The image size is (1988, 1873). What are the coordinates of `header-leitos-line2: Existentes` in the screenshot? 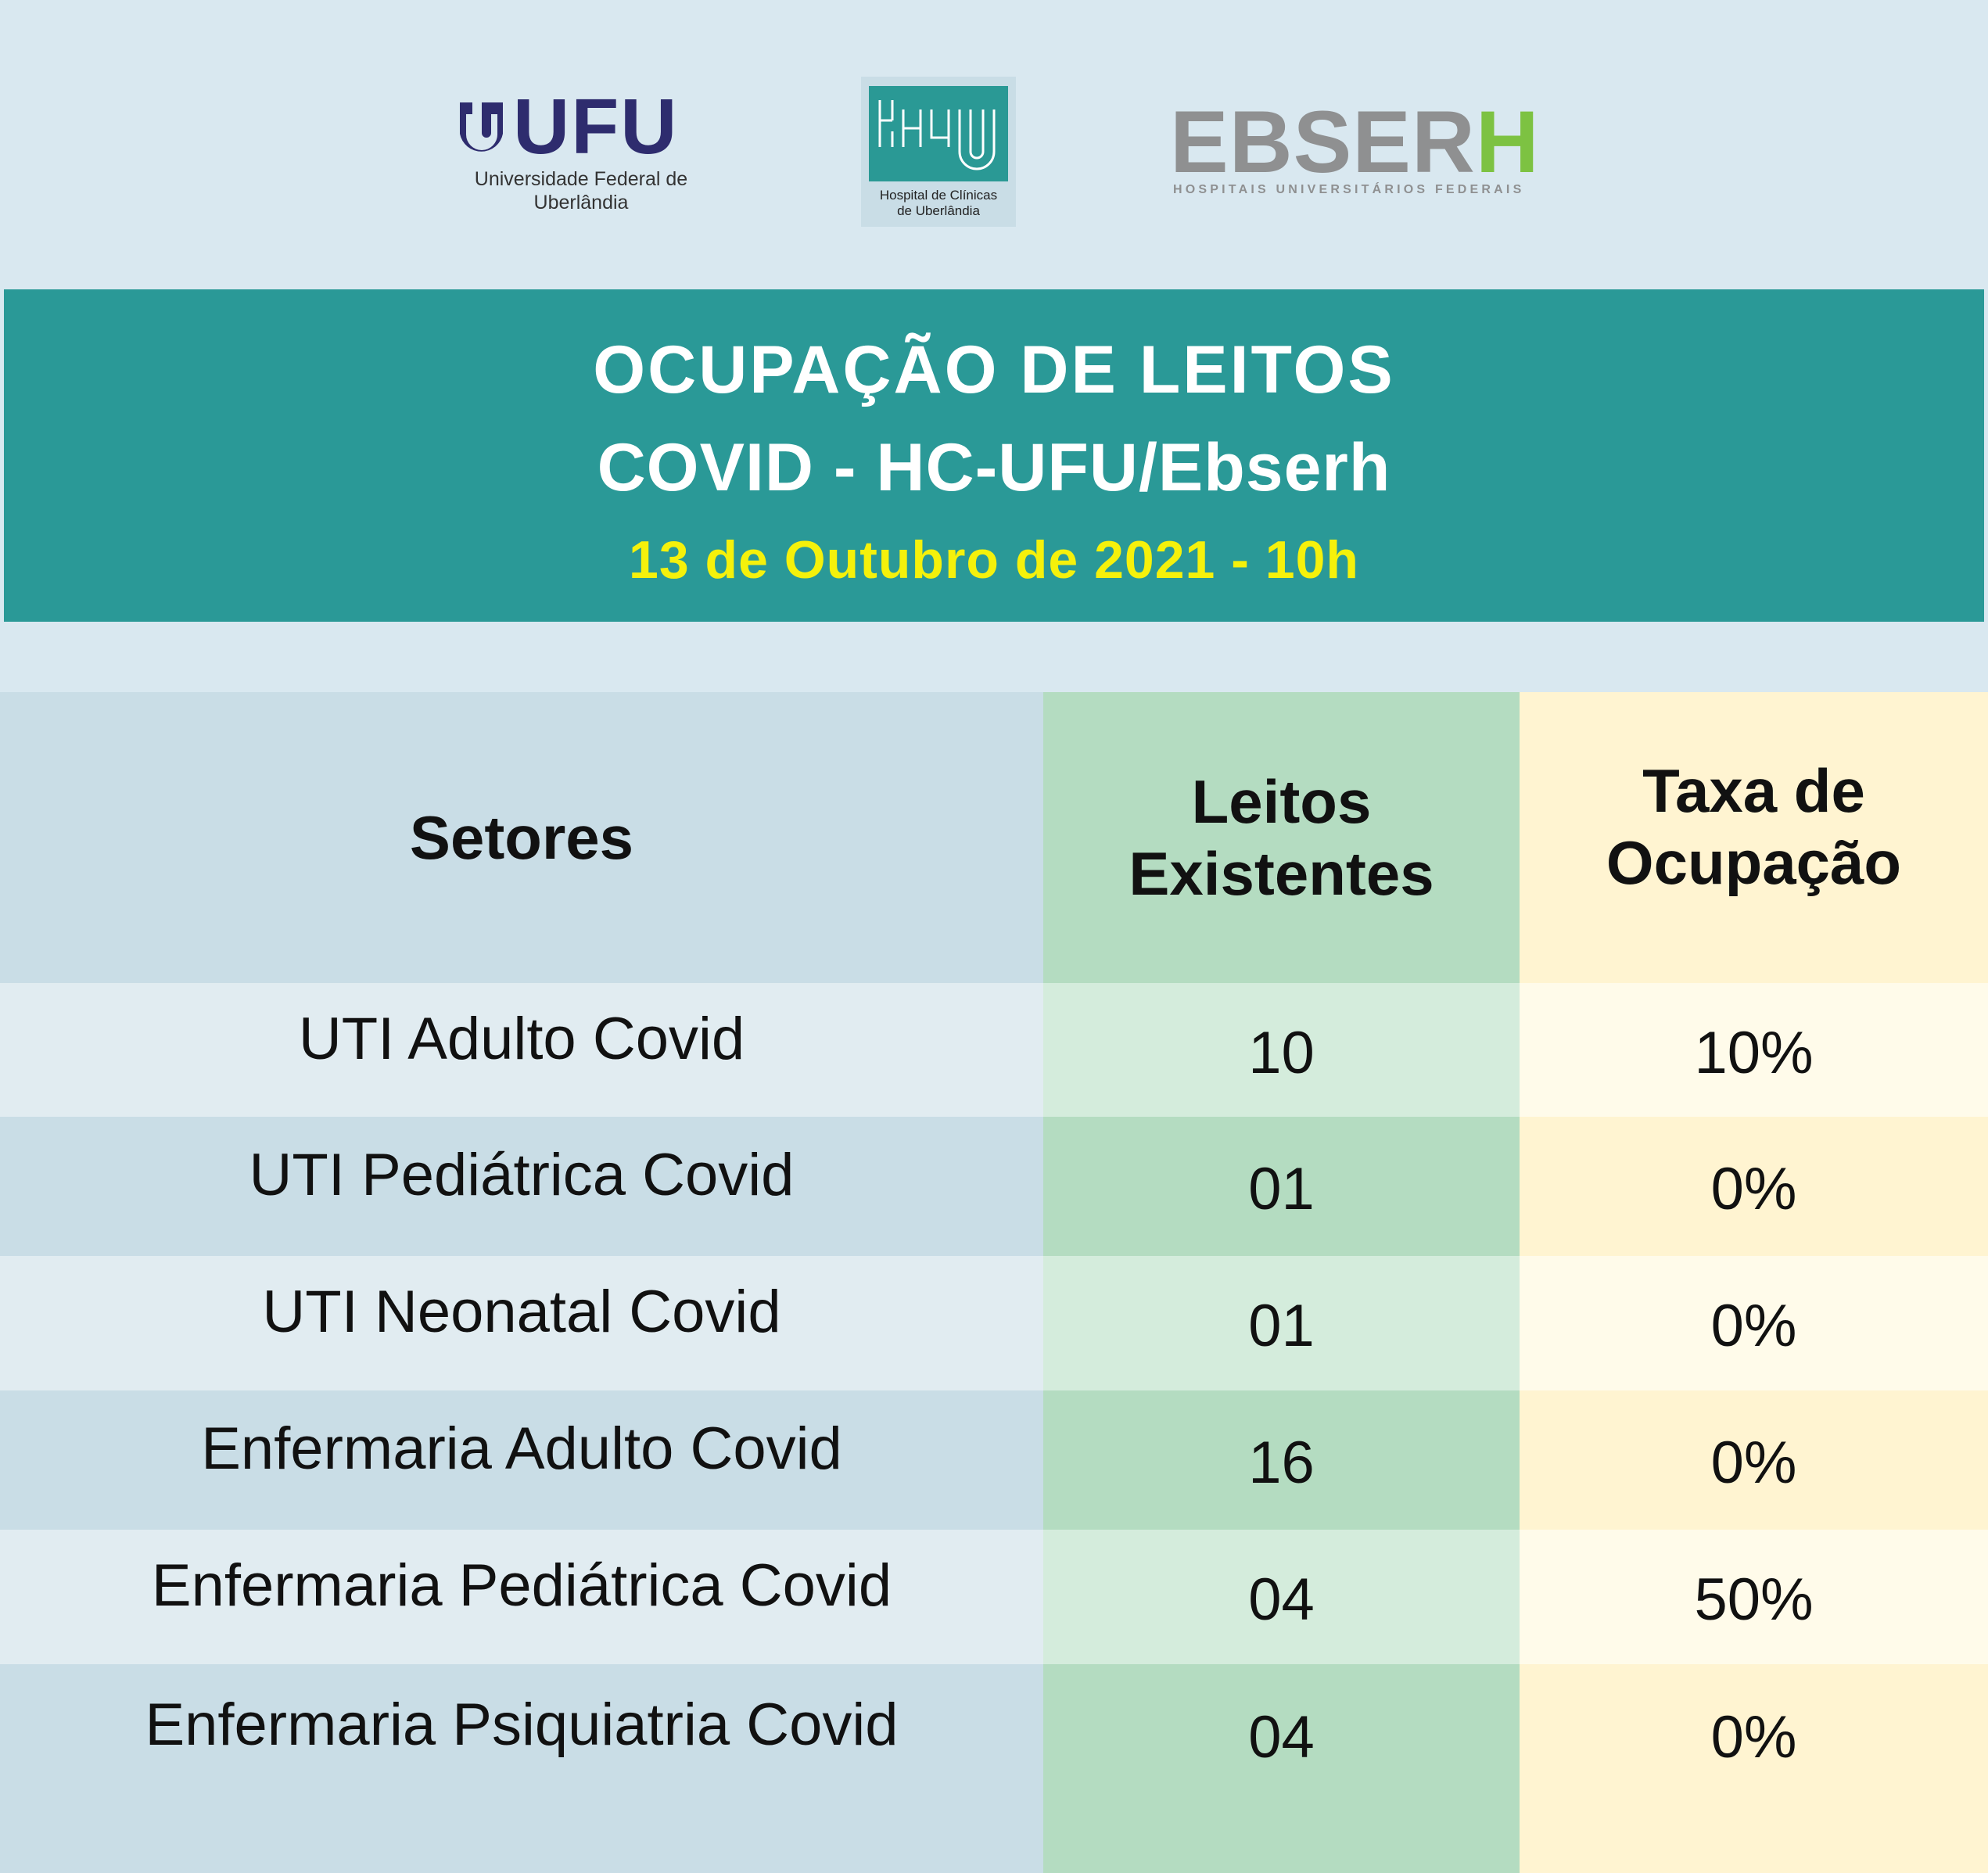 It's located at (1282, 873).